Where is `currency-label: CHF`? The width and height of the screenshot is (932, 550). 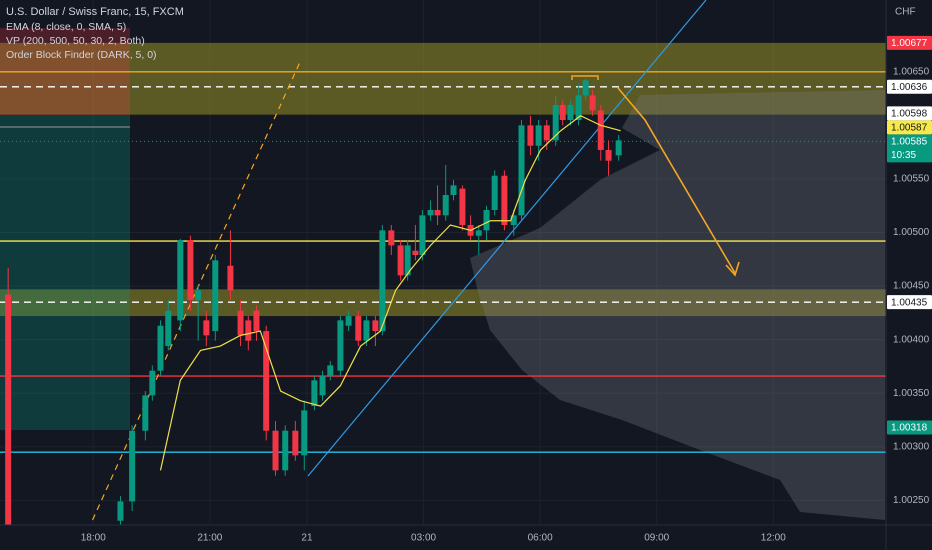 currency-label: CHF is located at coordinates (905, 12).